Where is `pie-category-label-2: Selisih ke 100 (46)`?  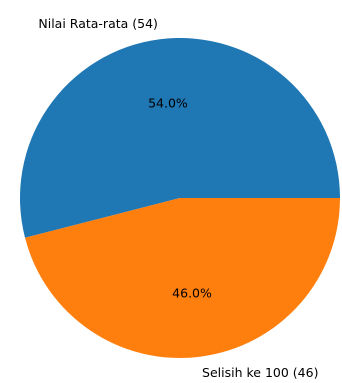
pie-category-label-2: Selisih ke 100 (46) is located at coordinates (260, 372).